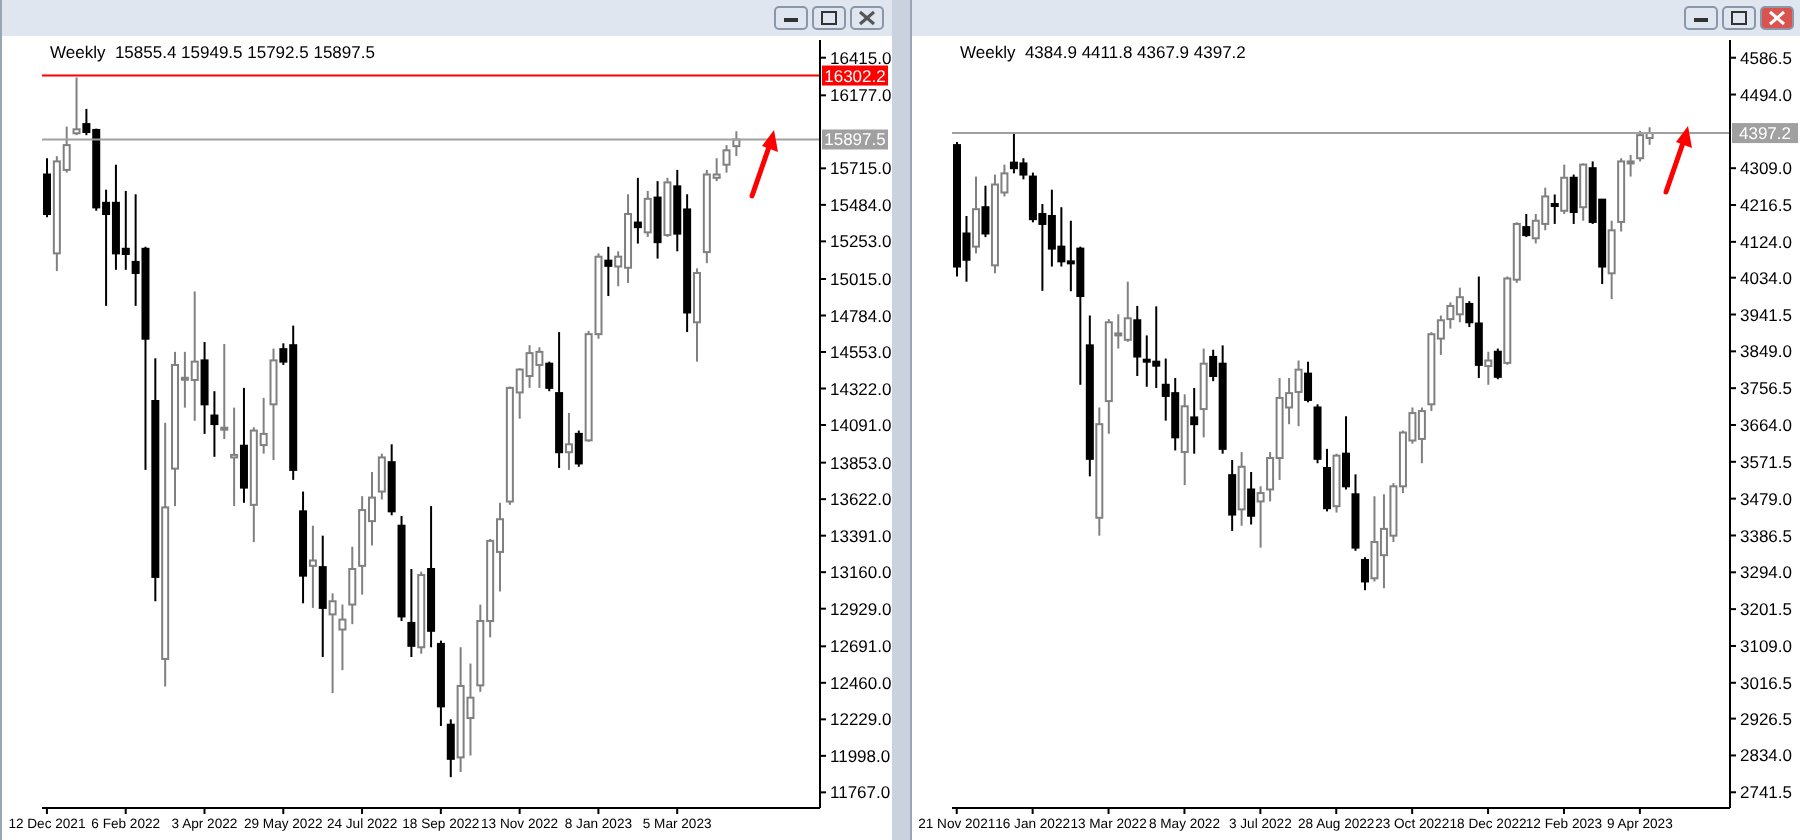 This screenshot has width=1800, height=840. I want to click on y-tick-label: 13391.0, so click(861, 535).